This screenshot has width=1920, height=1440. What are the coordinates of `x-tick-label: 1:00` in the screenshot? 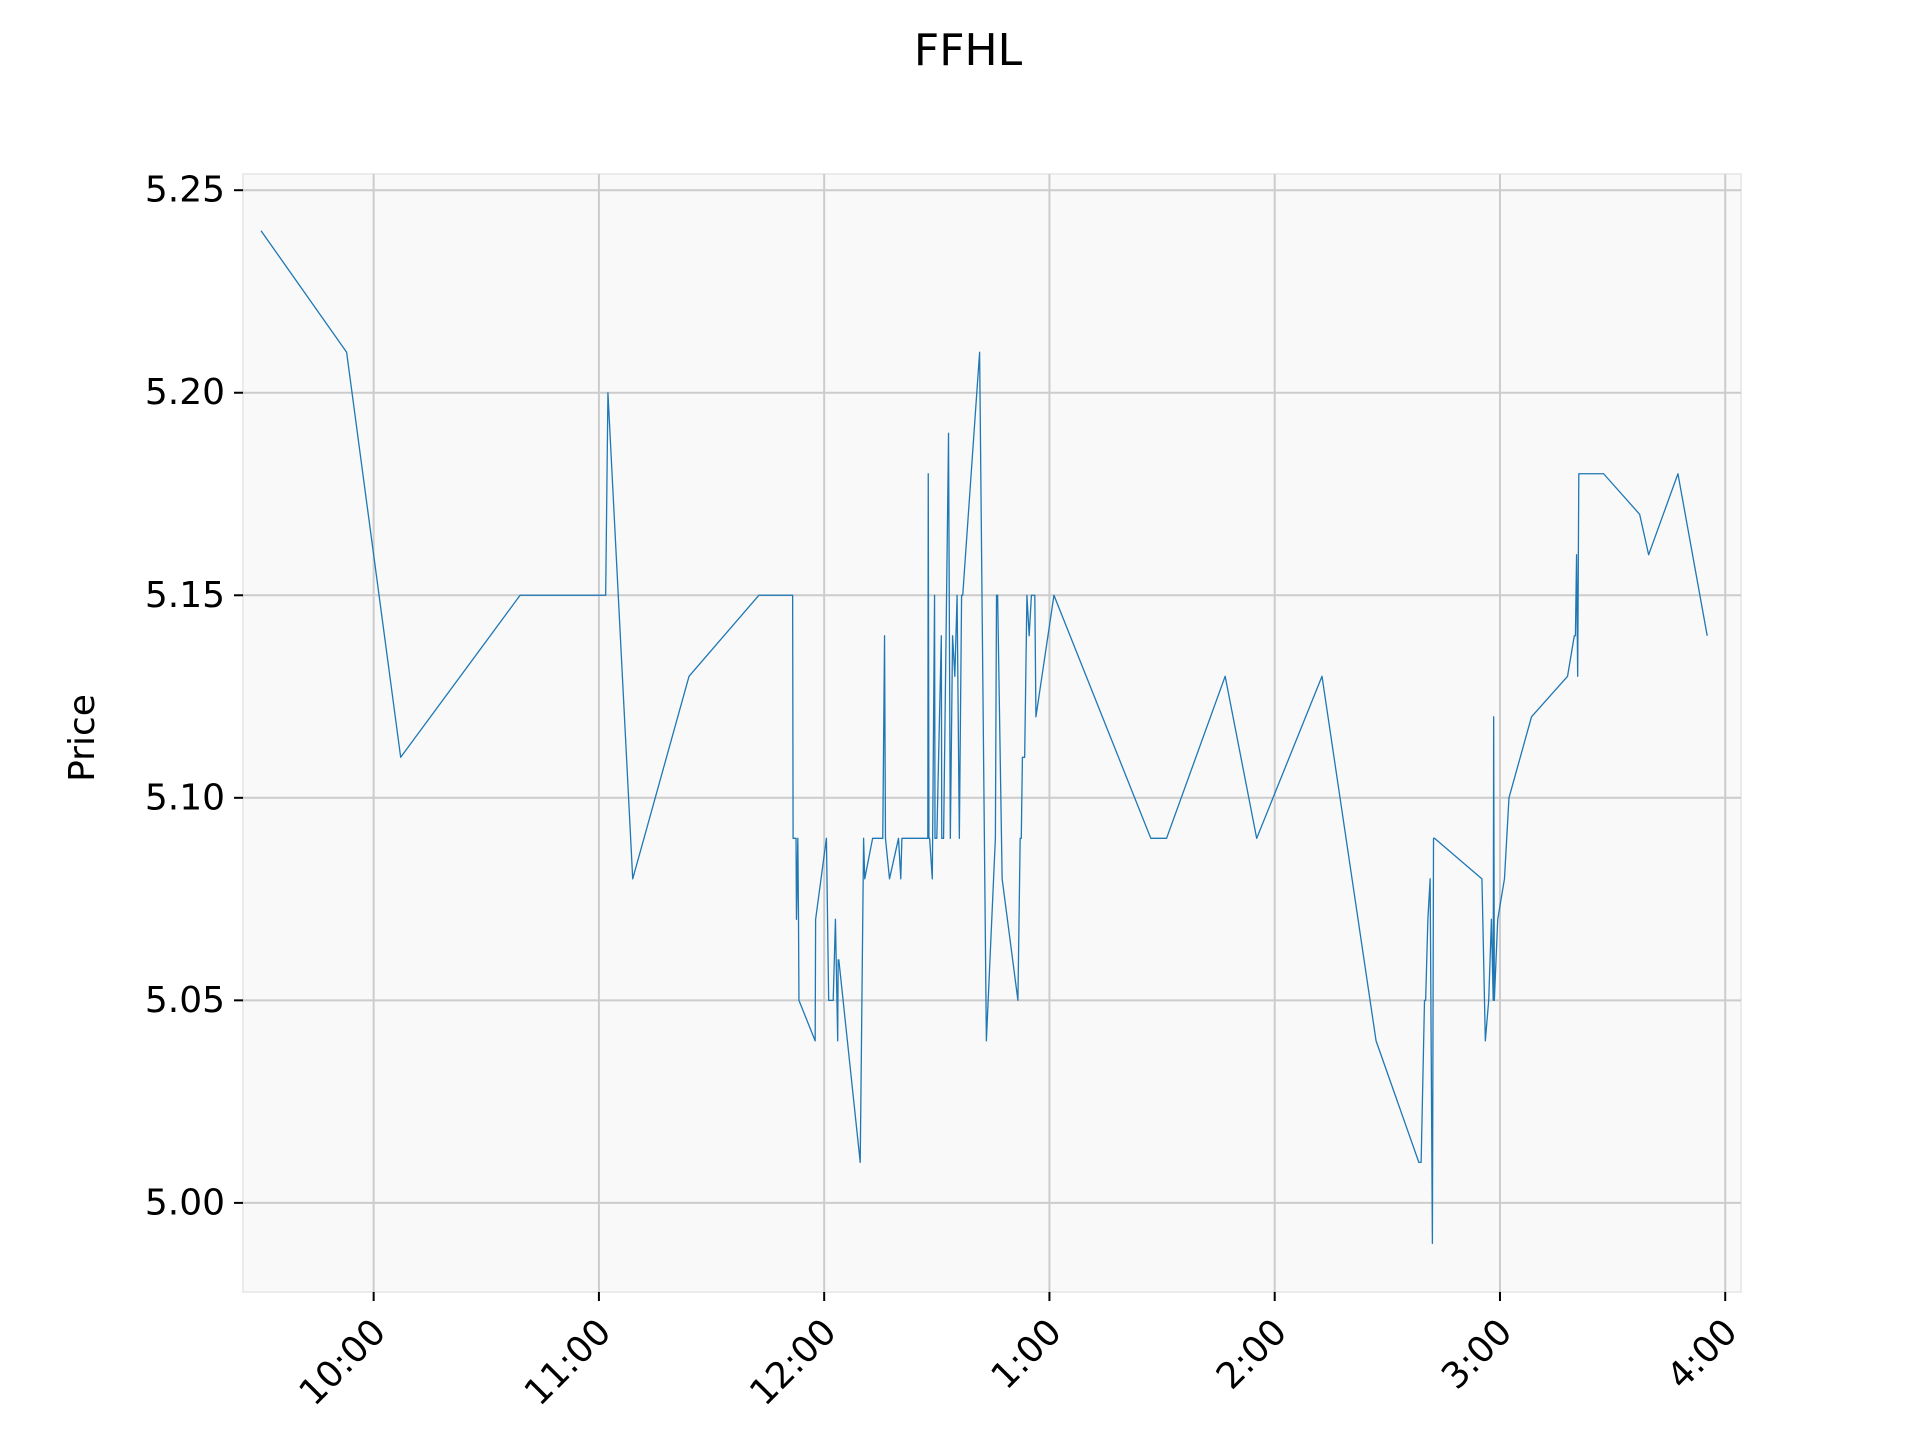 It's located at (1027, 1354).